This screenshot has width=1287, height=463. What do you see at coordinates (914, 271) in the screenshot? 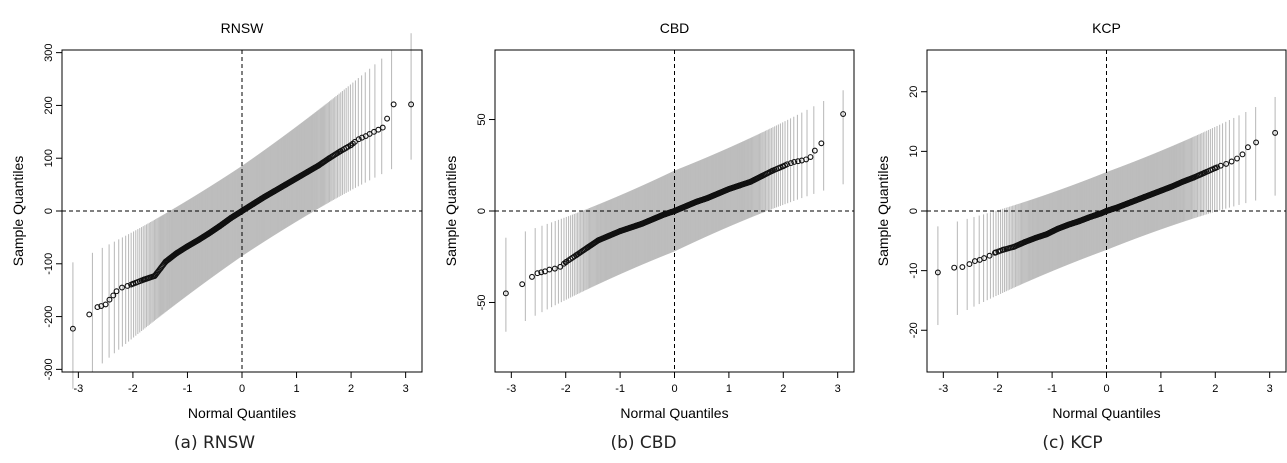
I see `y-tick-label: -10` at bounding box center [914, 271].